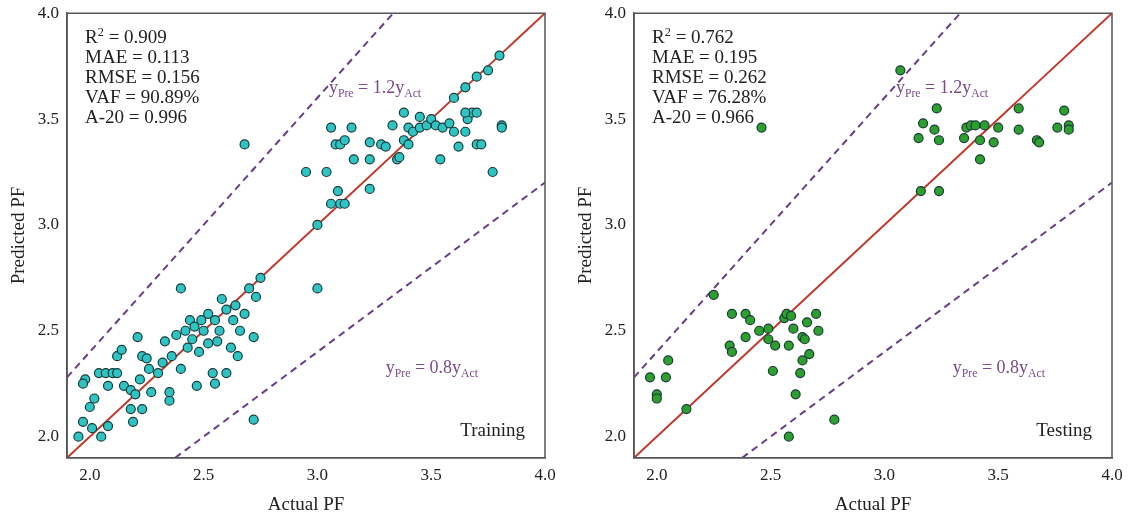 The height and width of the screenshot is (522, 1134). I want to click on annotation: VAF = 90.89%, so click(142, 97).